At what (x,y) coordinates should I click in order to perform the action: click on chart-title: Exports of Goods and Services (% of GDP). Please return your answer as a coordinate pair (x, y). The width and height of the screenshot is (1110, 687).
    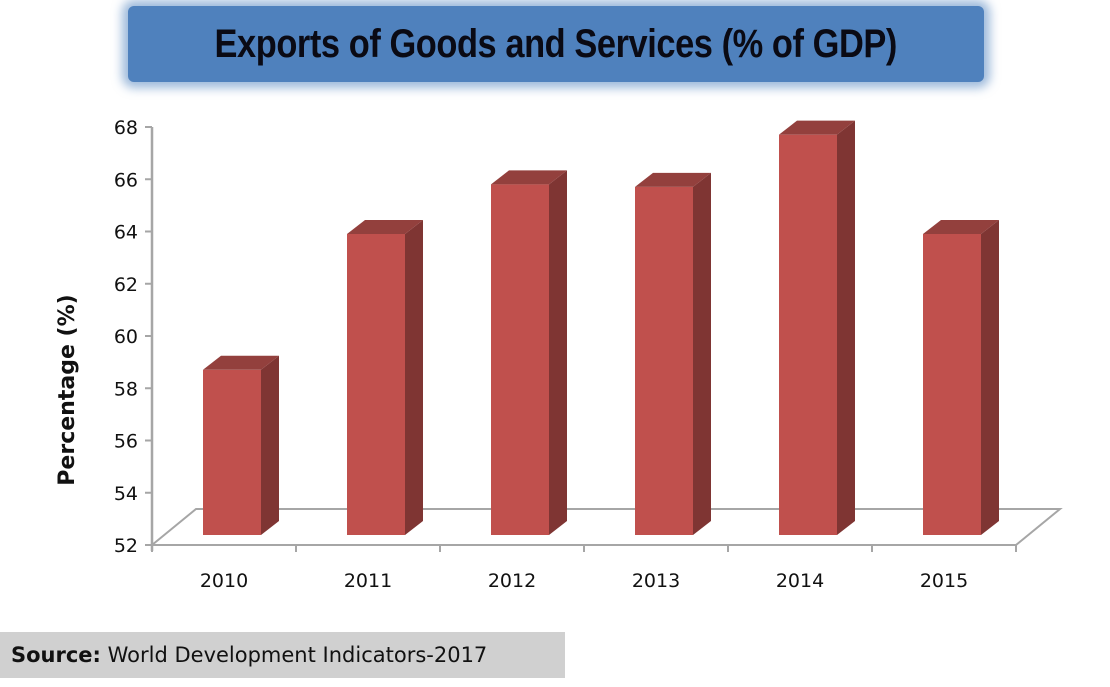
    Looking at the image, I should click on (556, 43).